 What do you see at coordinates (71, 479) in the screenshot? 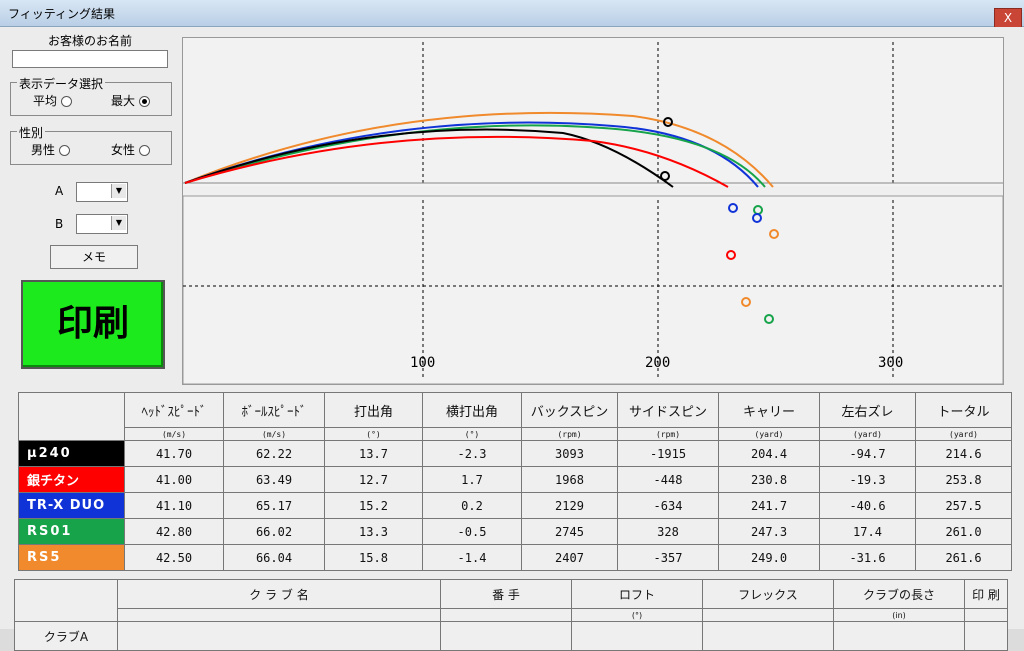
I see `club-name-gin-titan: 銀チタン` at bounding box center [71, 479].